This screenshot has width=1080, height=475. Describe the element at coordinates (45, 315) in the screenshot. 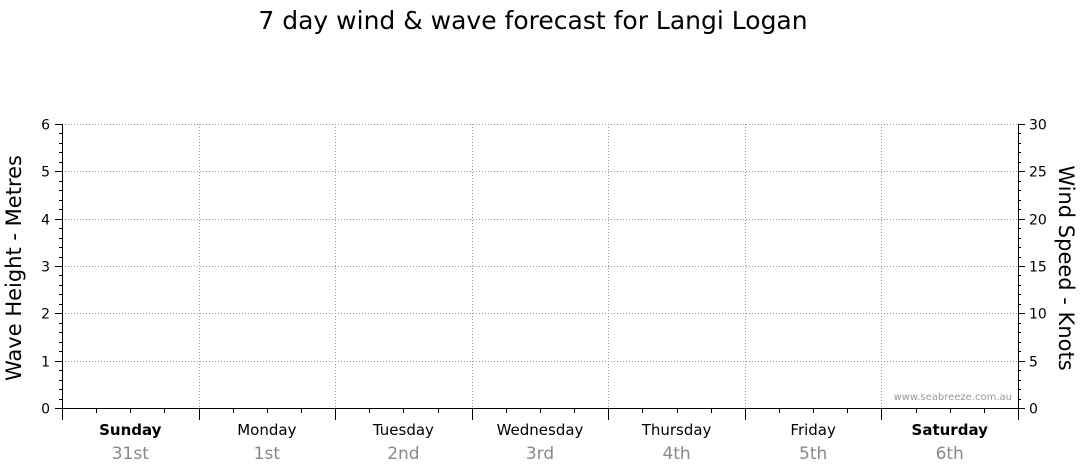

I see `left-tick-label: 2` at that location.